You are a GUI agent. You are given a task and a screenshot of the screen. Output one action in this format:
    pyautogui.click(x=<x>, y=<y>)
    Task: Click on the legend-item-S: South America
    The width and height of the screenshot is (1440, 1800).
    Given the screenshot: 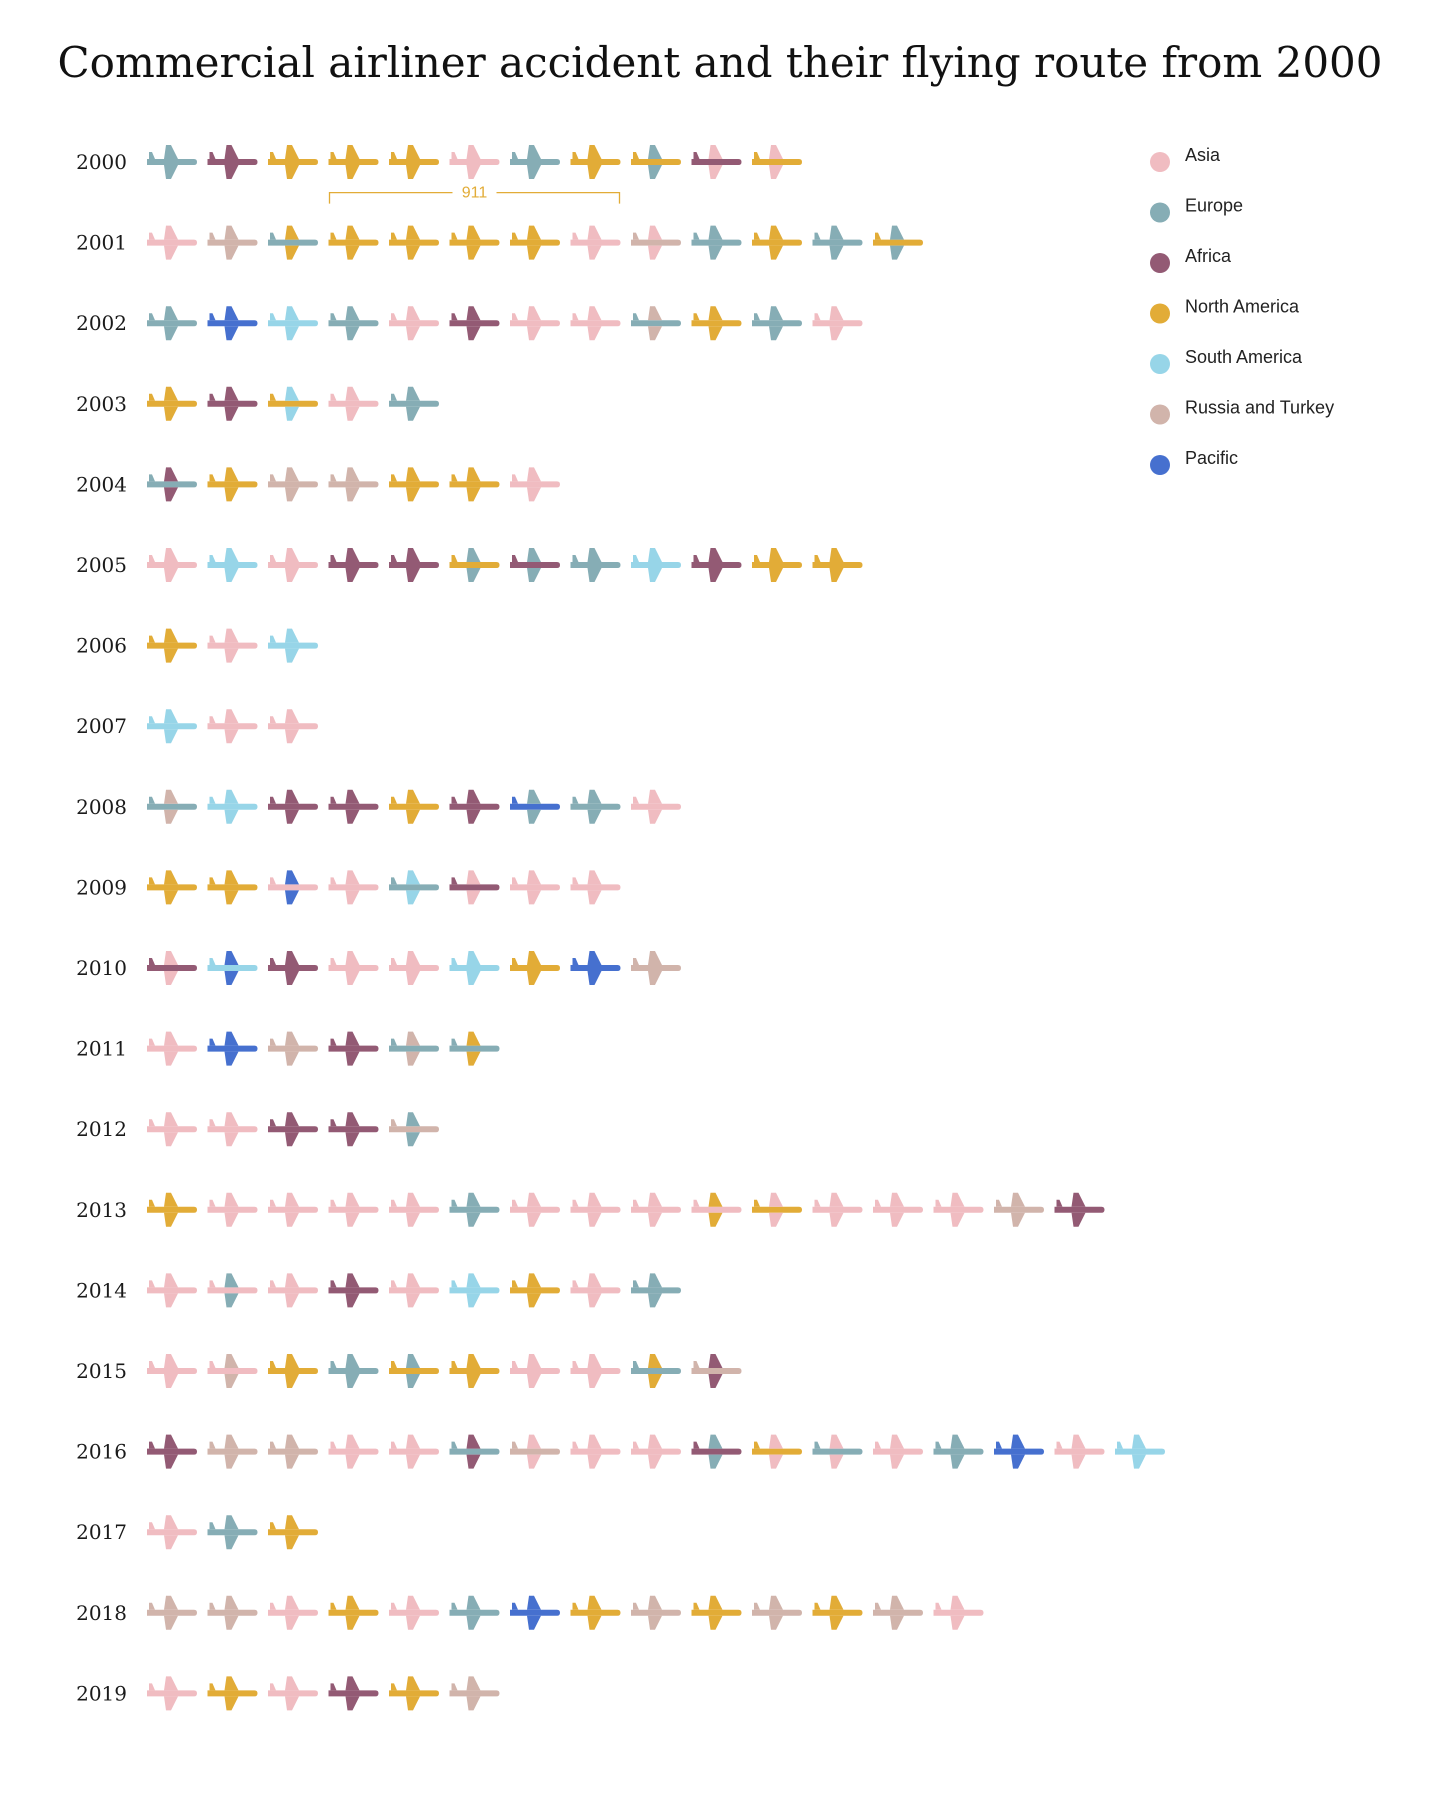 What is the action you would take?
    pyautogui.click(x=1226, y=360)
    